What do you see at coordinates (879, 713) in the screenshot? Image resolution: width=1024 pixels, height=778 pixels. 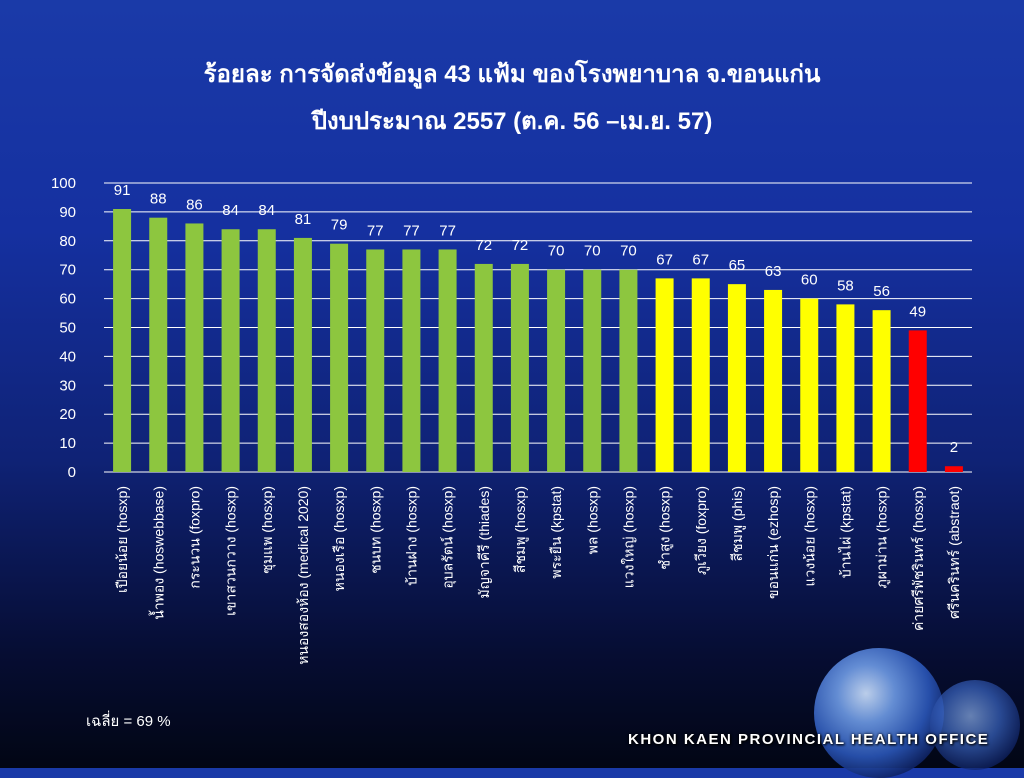 I see `globe-decoration` at bounding box center [879, 713].